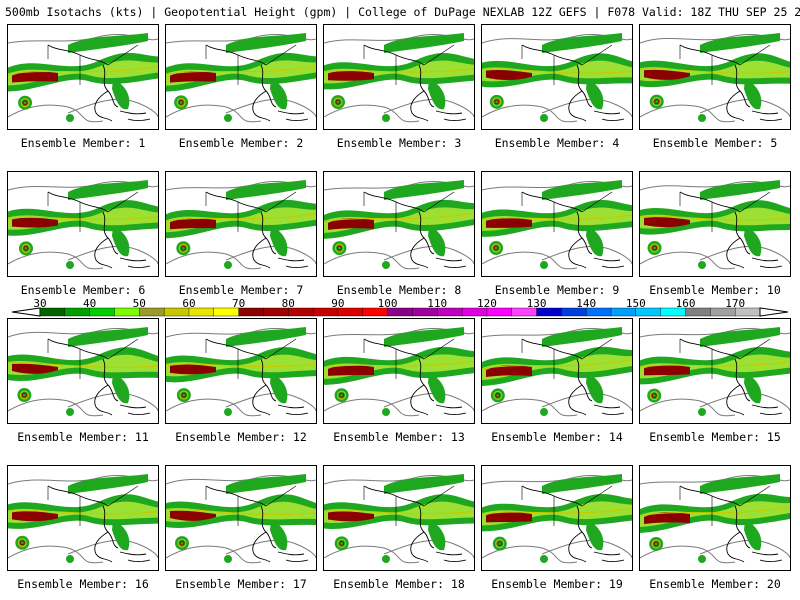  I want to click on ensemble-member-label: Ensemble Member: 20, so click(715, 584).